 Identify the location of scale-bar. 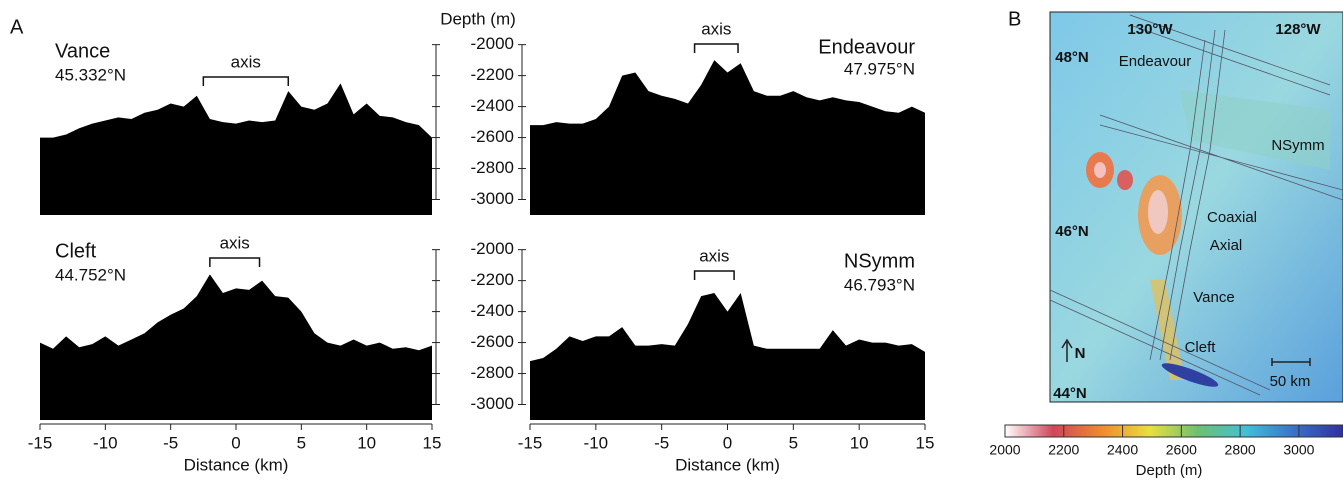
(1186, 352).